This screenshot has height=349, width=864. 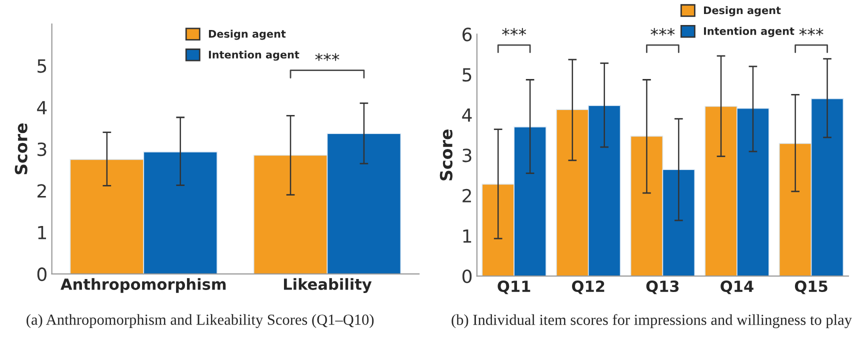 What do you see at coordinates (588, 287) in the screenshot?
I see `x-tick-label: Q12` at bounding box center [588, 287].